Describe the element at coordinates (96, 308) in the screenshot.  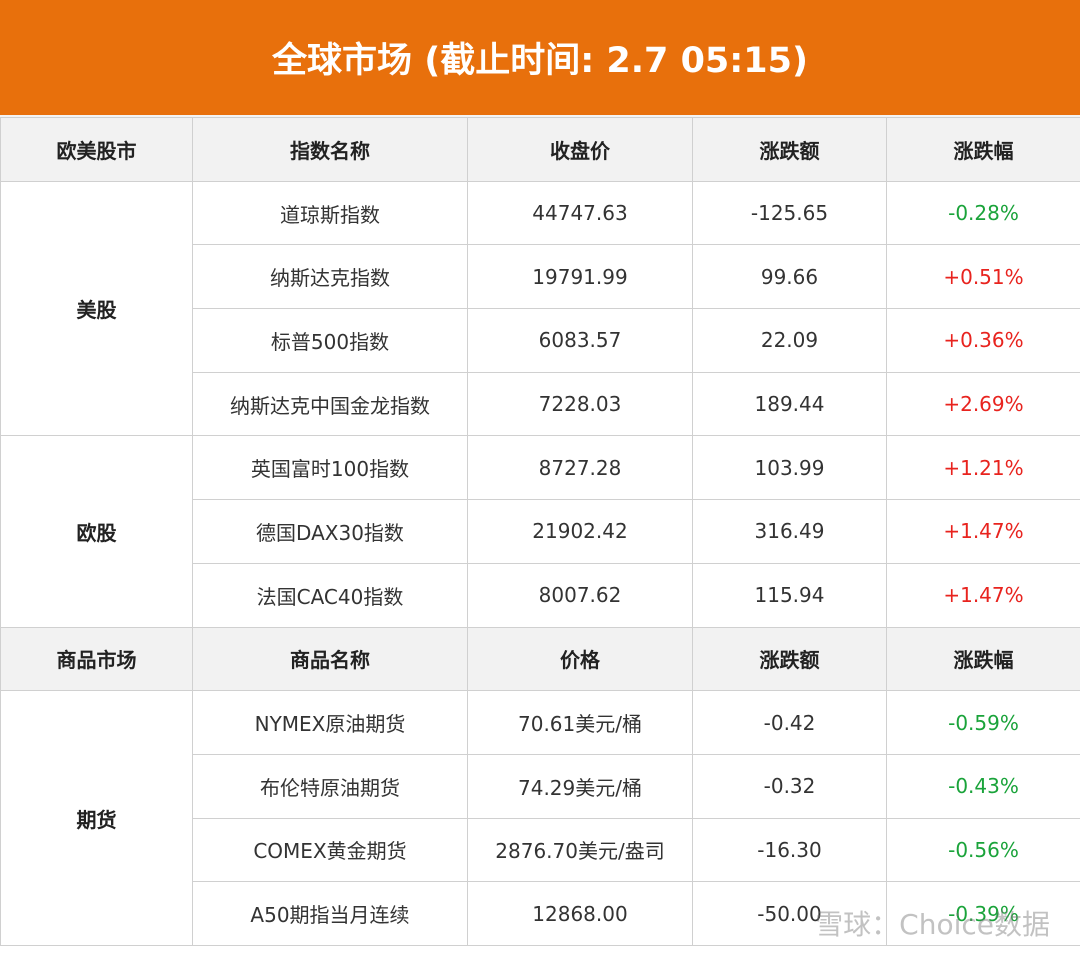
I see `group-cell: 美股` at that location.